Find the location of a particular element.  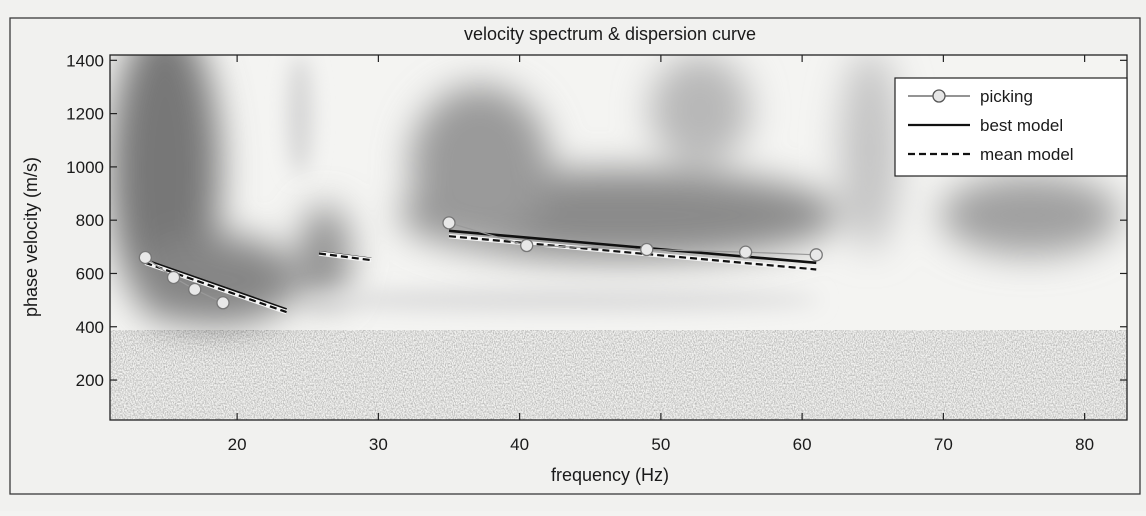

x-tick-label: 70 is located at coordinates (943, 444).